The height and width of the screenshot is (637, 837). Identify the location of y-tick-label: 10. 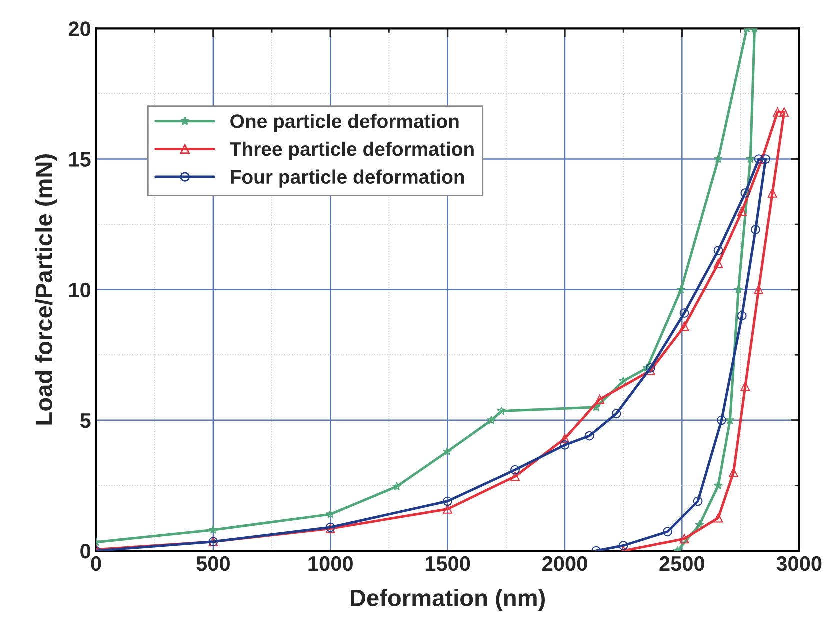
(80, 290).